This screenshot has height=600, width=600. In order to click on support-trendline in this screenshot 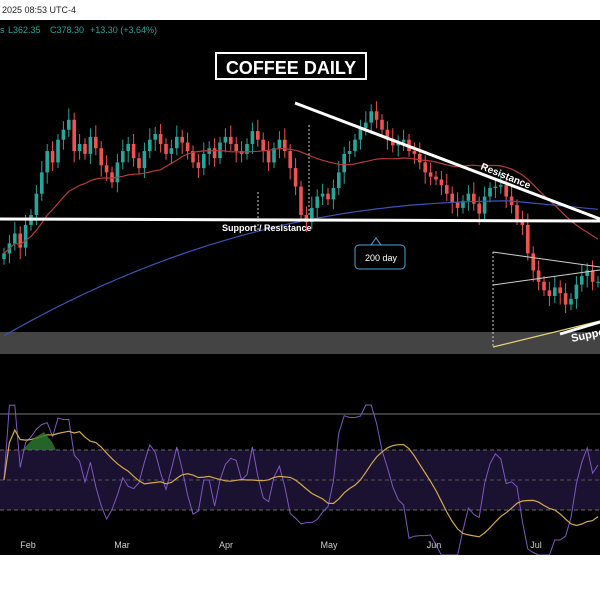, I will do `click(546, 334)`.